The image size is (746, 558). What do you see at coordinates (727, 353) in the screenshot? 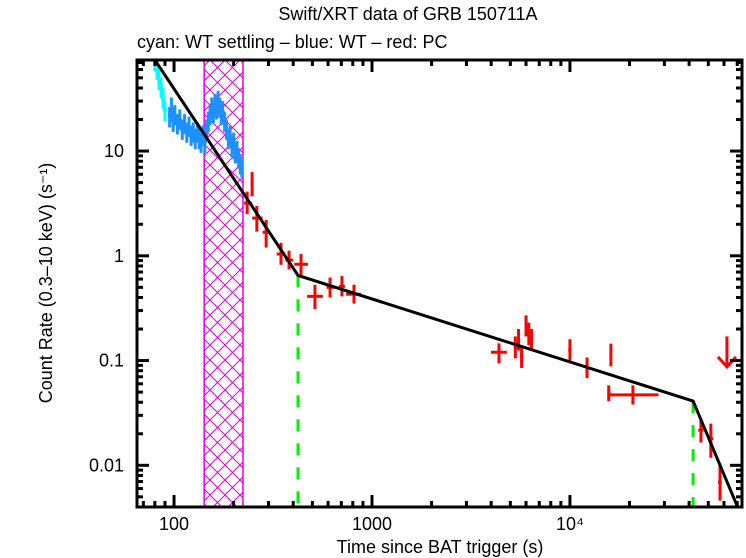
I see `upper-limit-arrow` at bounding box center [727, 353].